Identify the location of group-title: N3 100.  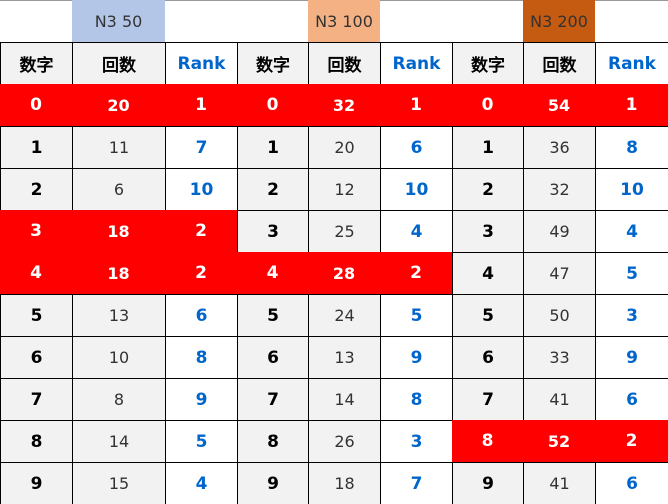
(344, 21).